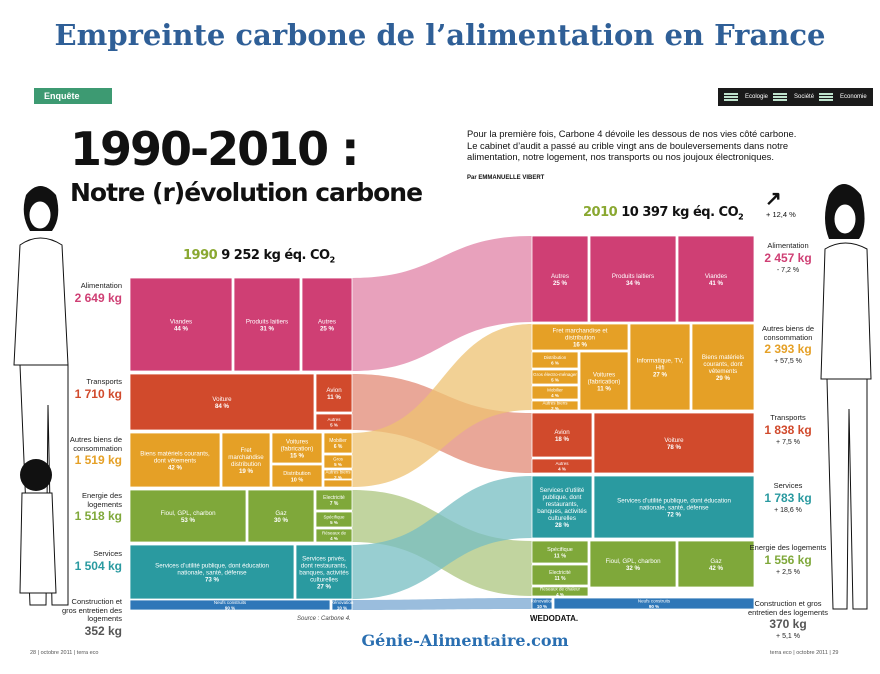  What do you see at coordinates (633, 276) in the screenshot?
I see `right-block-label: Produits laitiers` at bounding box center [633, 276].